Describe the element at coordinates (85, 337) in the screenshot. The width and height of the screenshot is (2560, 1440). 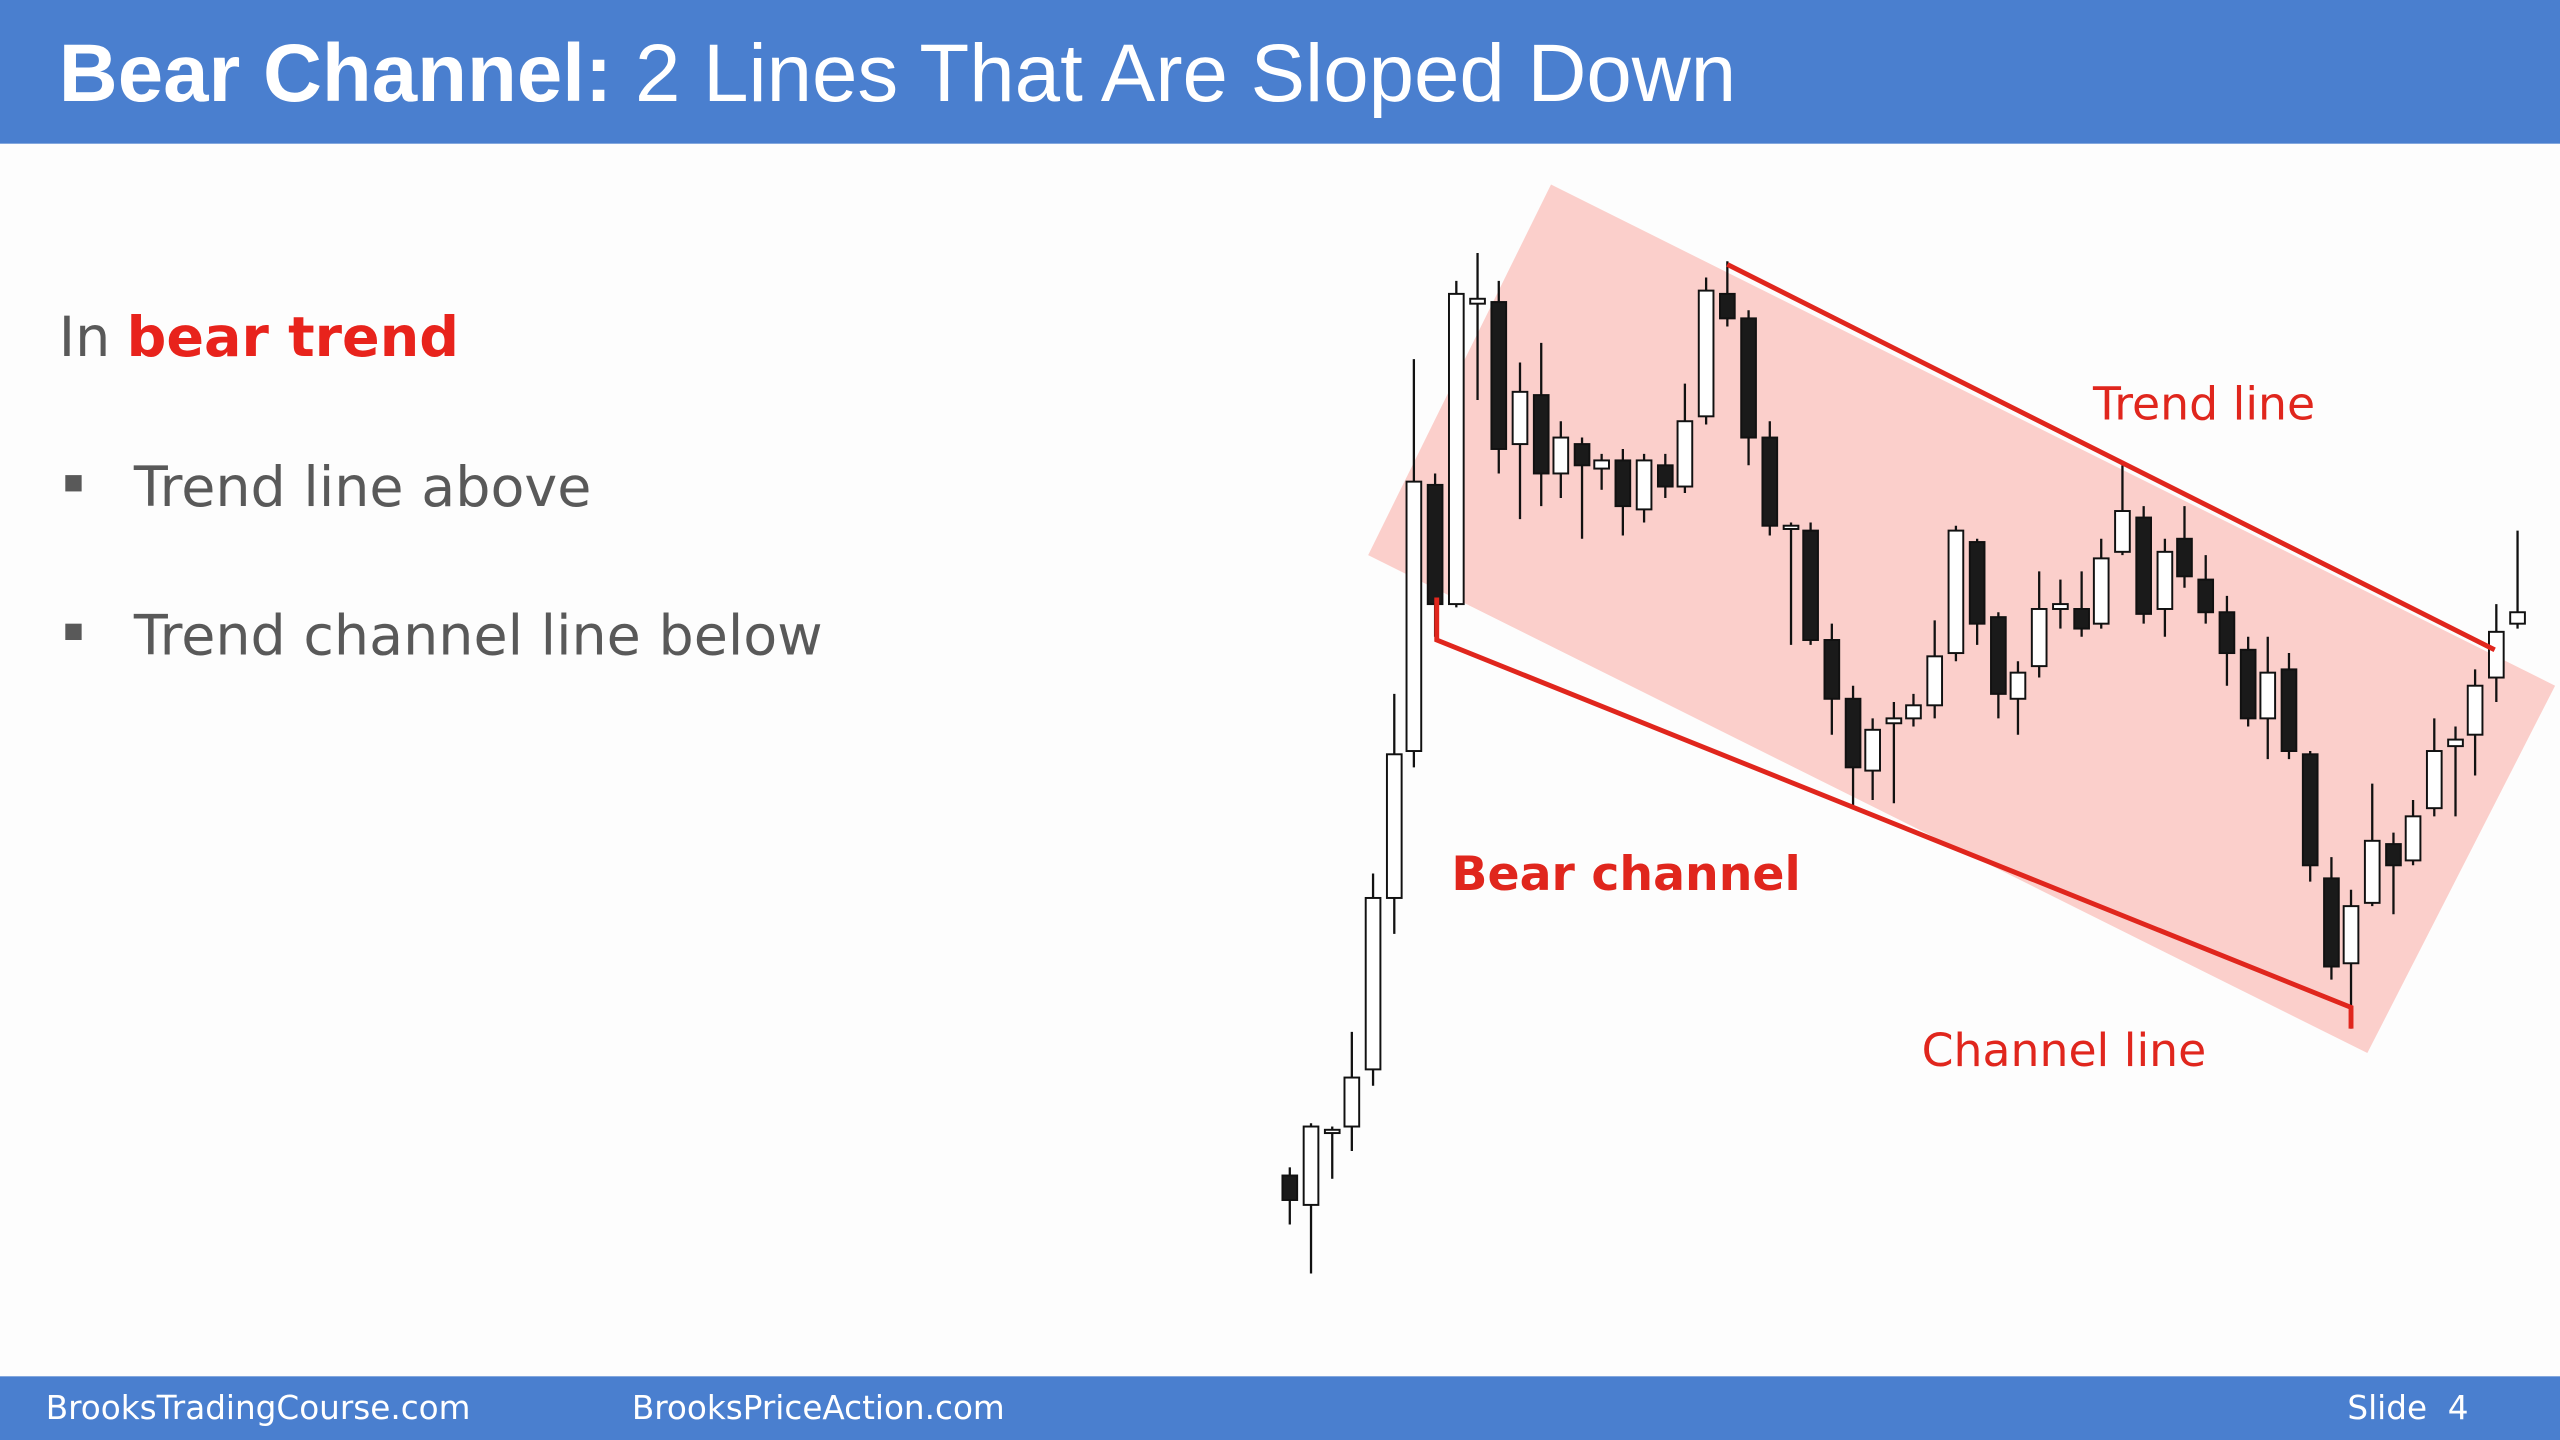
I see `heading-prefix: In` at that location.